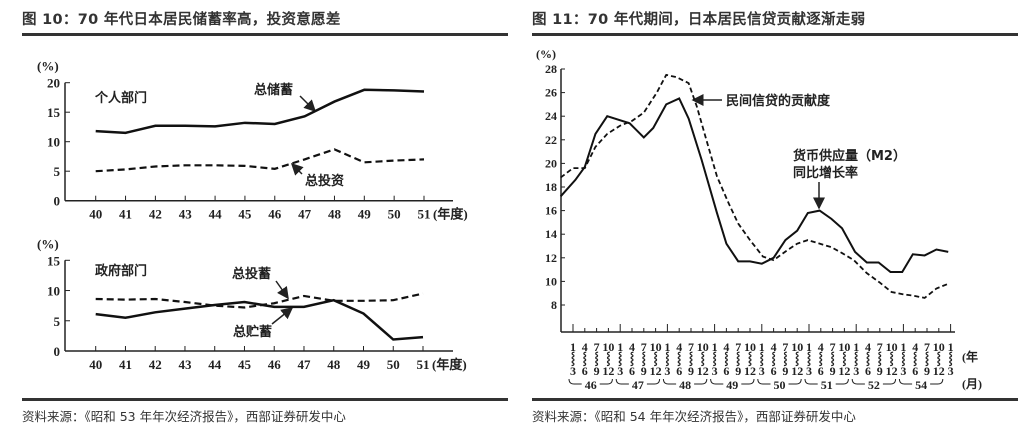 This screenshot has height=435, width=1024. What do you see at coordinates (216, 214) in the screenshot?
I see `x-tick-label: 44` at bounding box center [216, 214].